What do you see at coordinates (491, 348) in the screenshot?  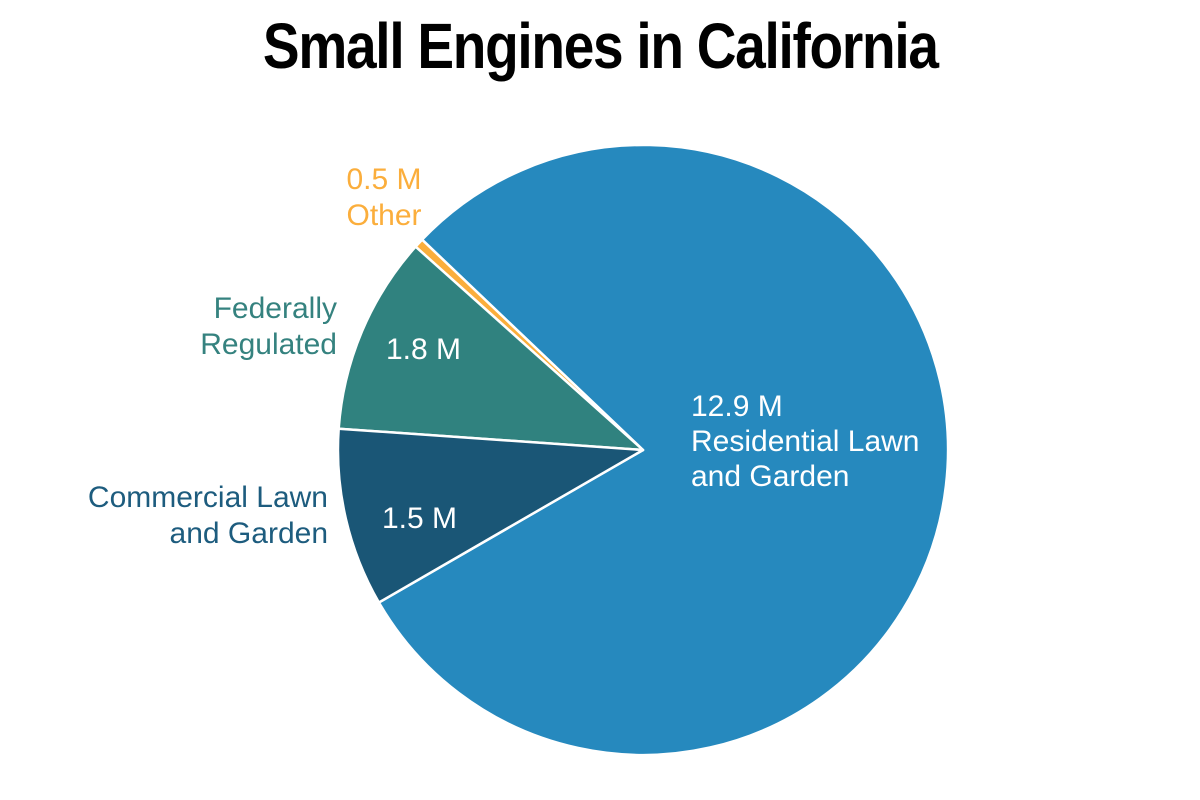 I see `pie-slice-federally-regulated` at bounding box center [491, 348].